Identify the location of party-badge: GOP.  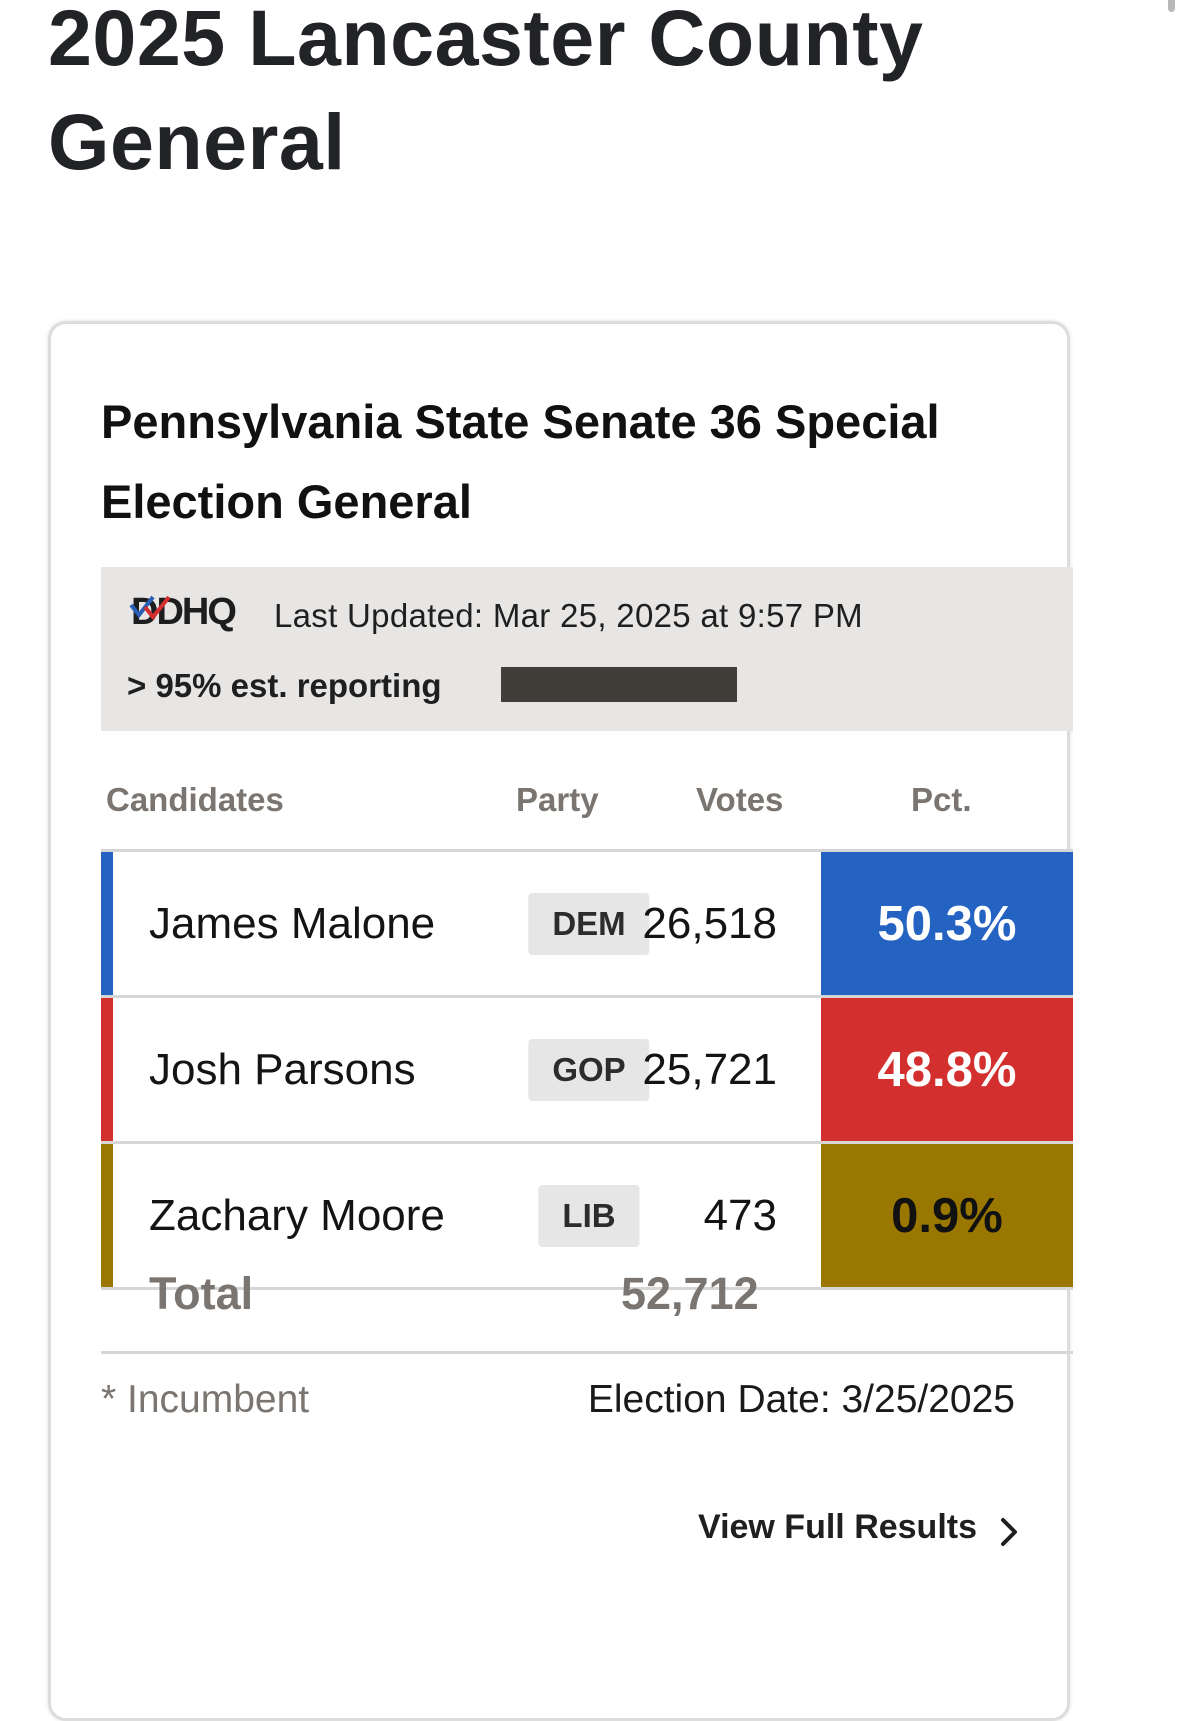
(589, 1069).